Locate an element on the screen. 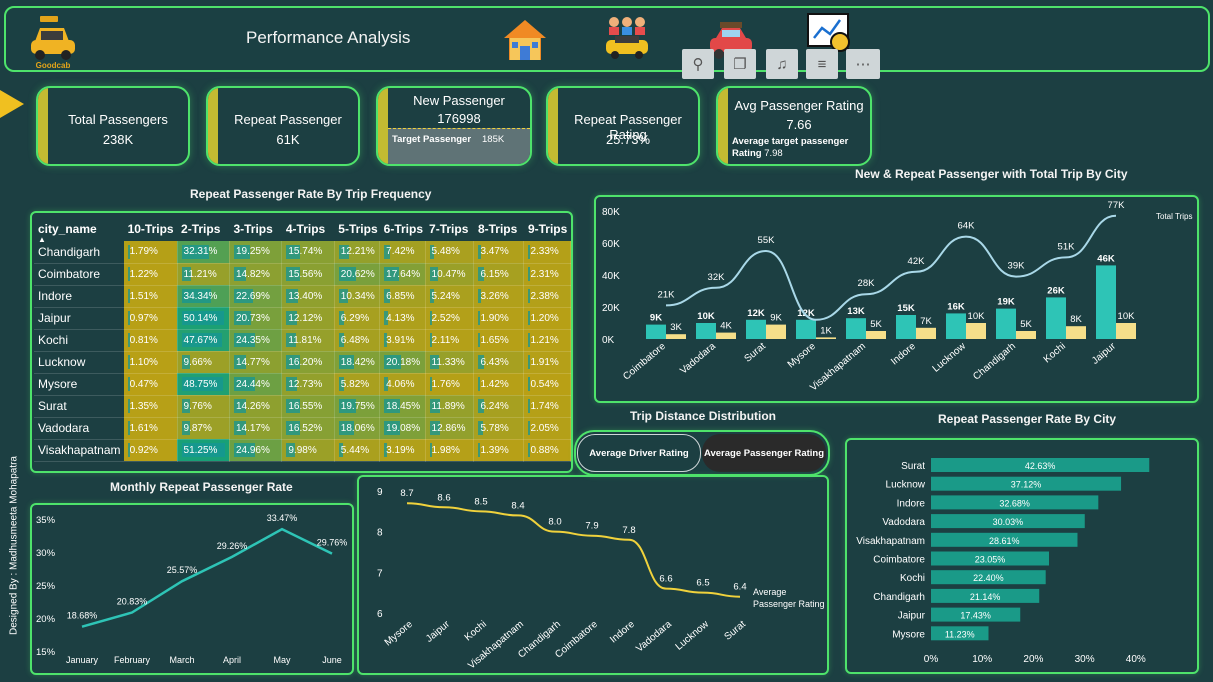 The image size is (1213, 682). point-label: 8.7 is located at coordinates (406, 493).